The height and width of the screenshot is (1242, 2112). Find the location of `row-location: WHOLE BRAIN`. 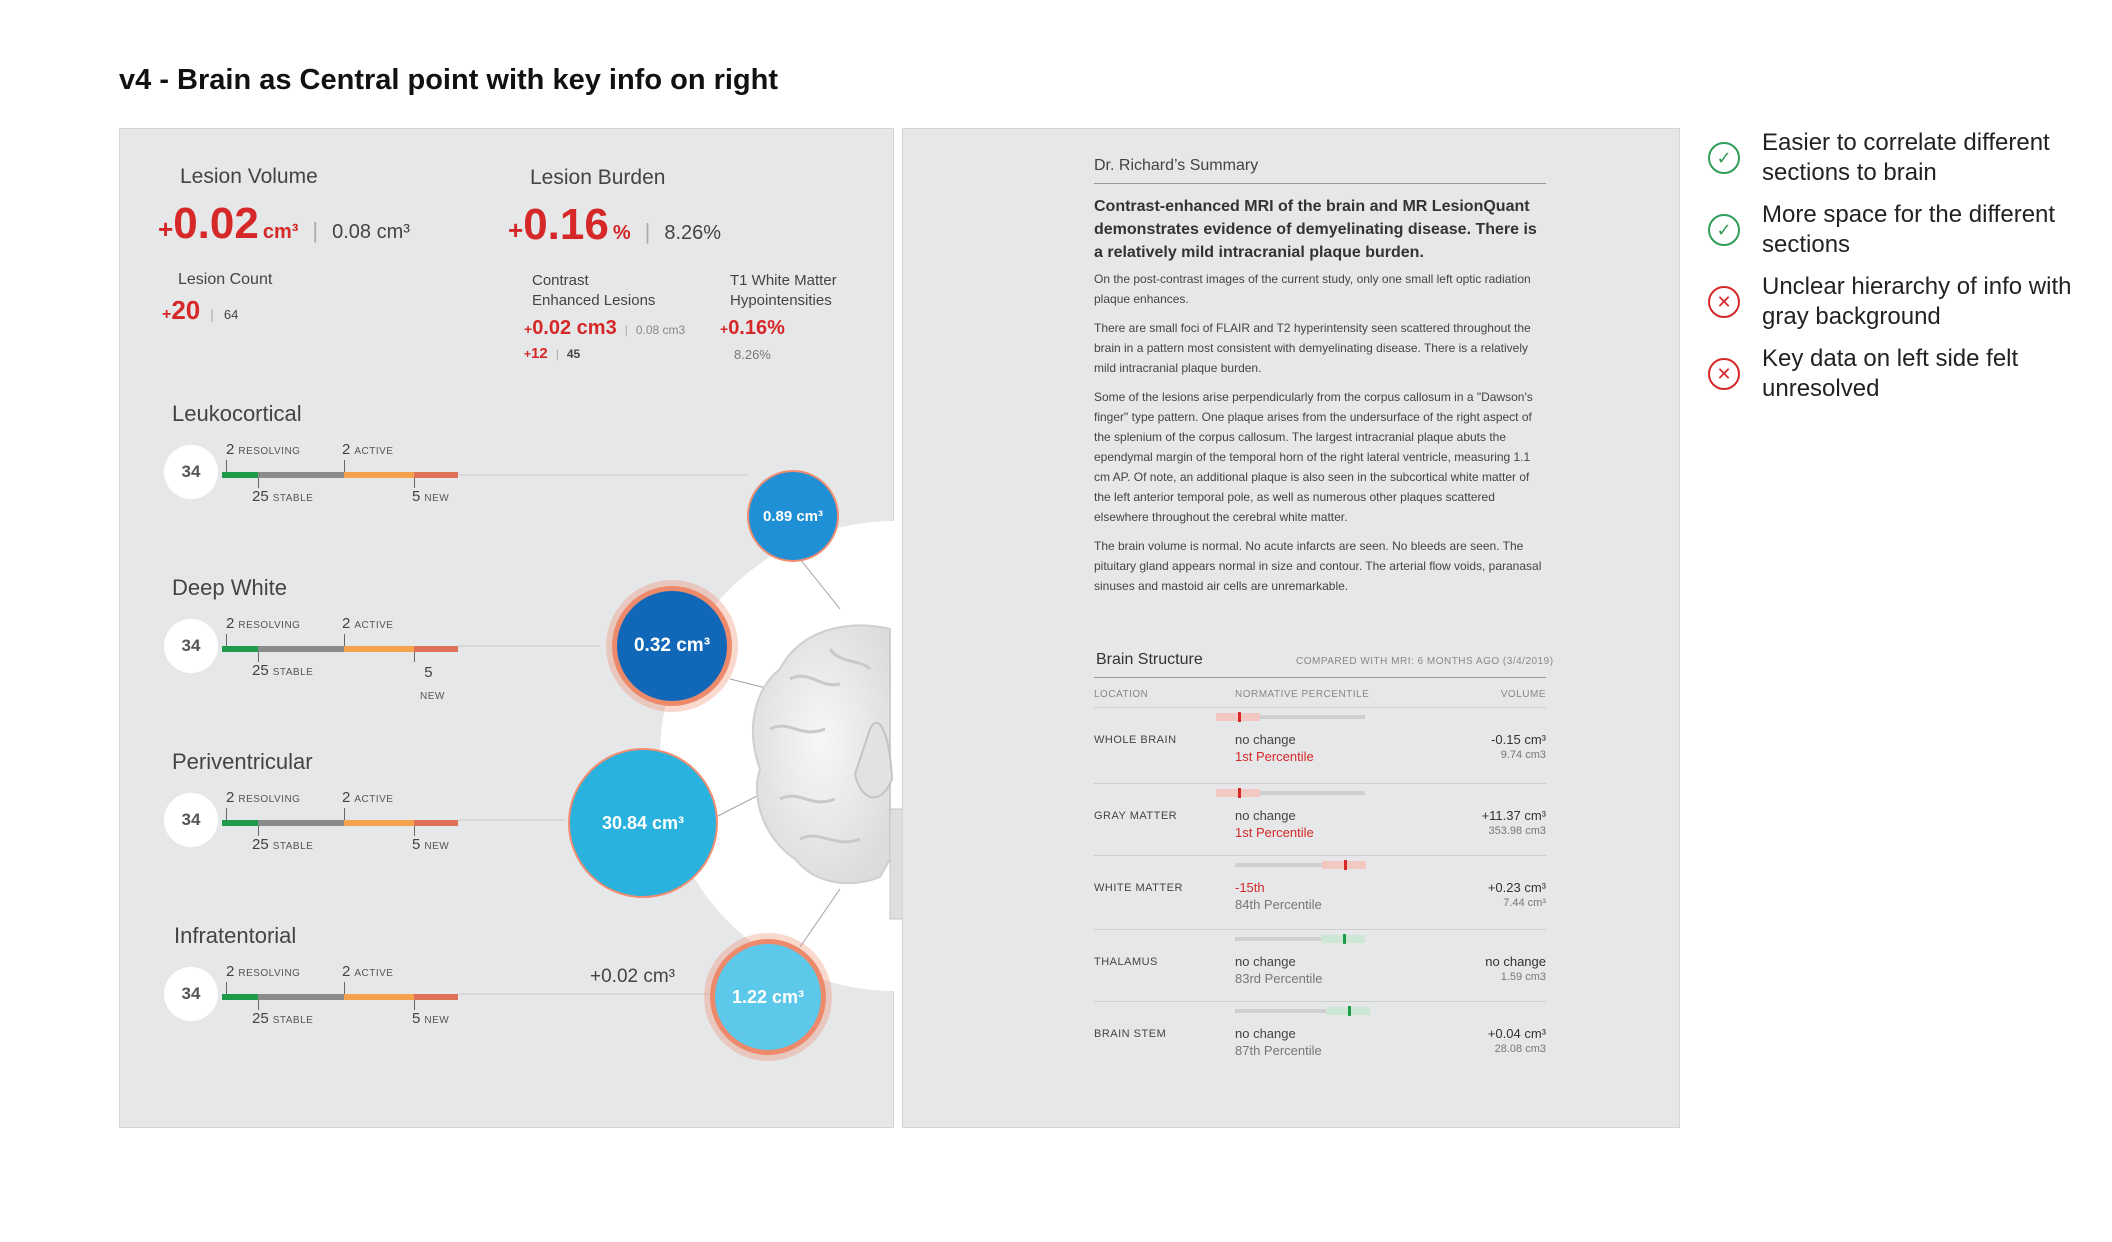

row-location: WHOLE BRAIN is located at coordinates (1135, 740).